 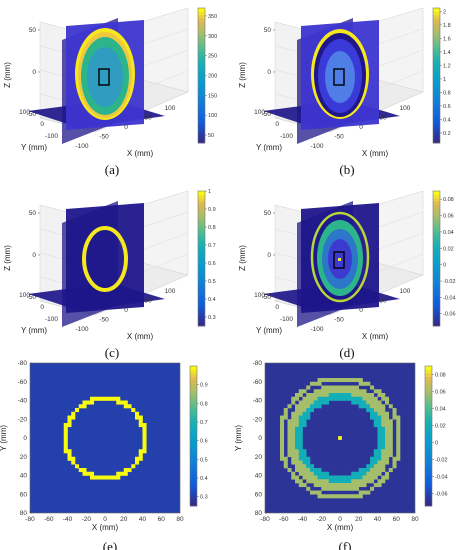 What do you see at coordinates (212, 300) in the screenshot?
I see `colorbar-tick-label: 0.4` at bounding box center [212, 300].